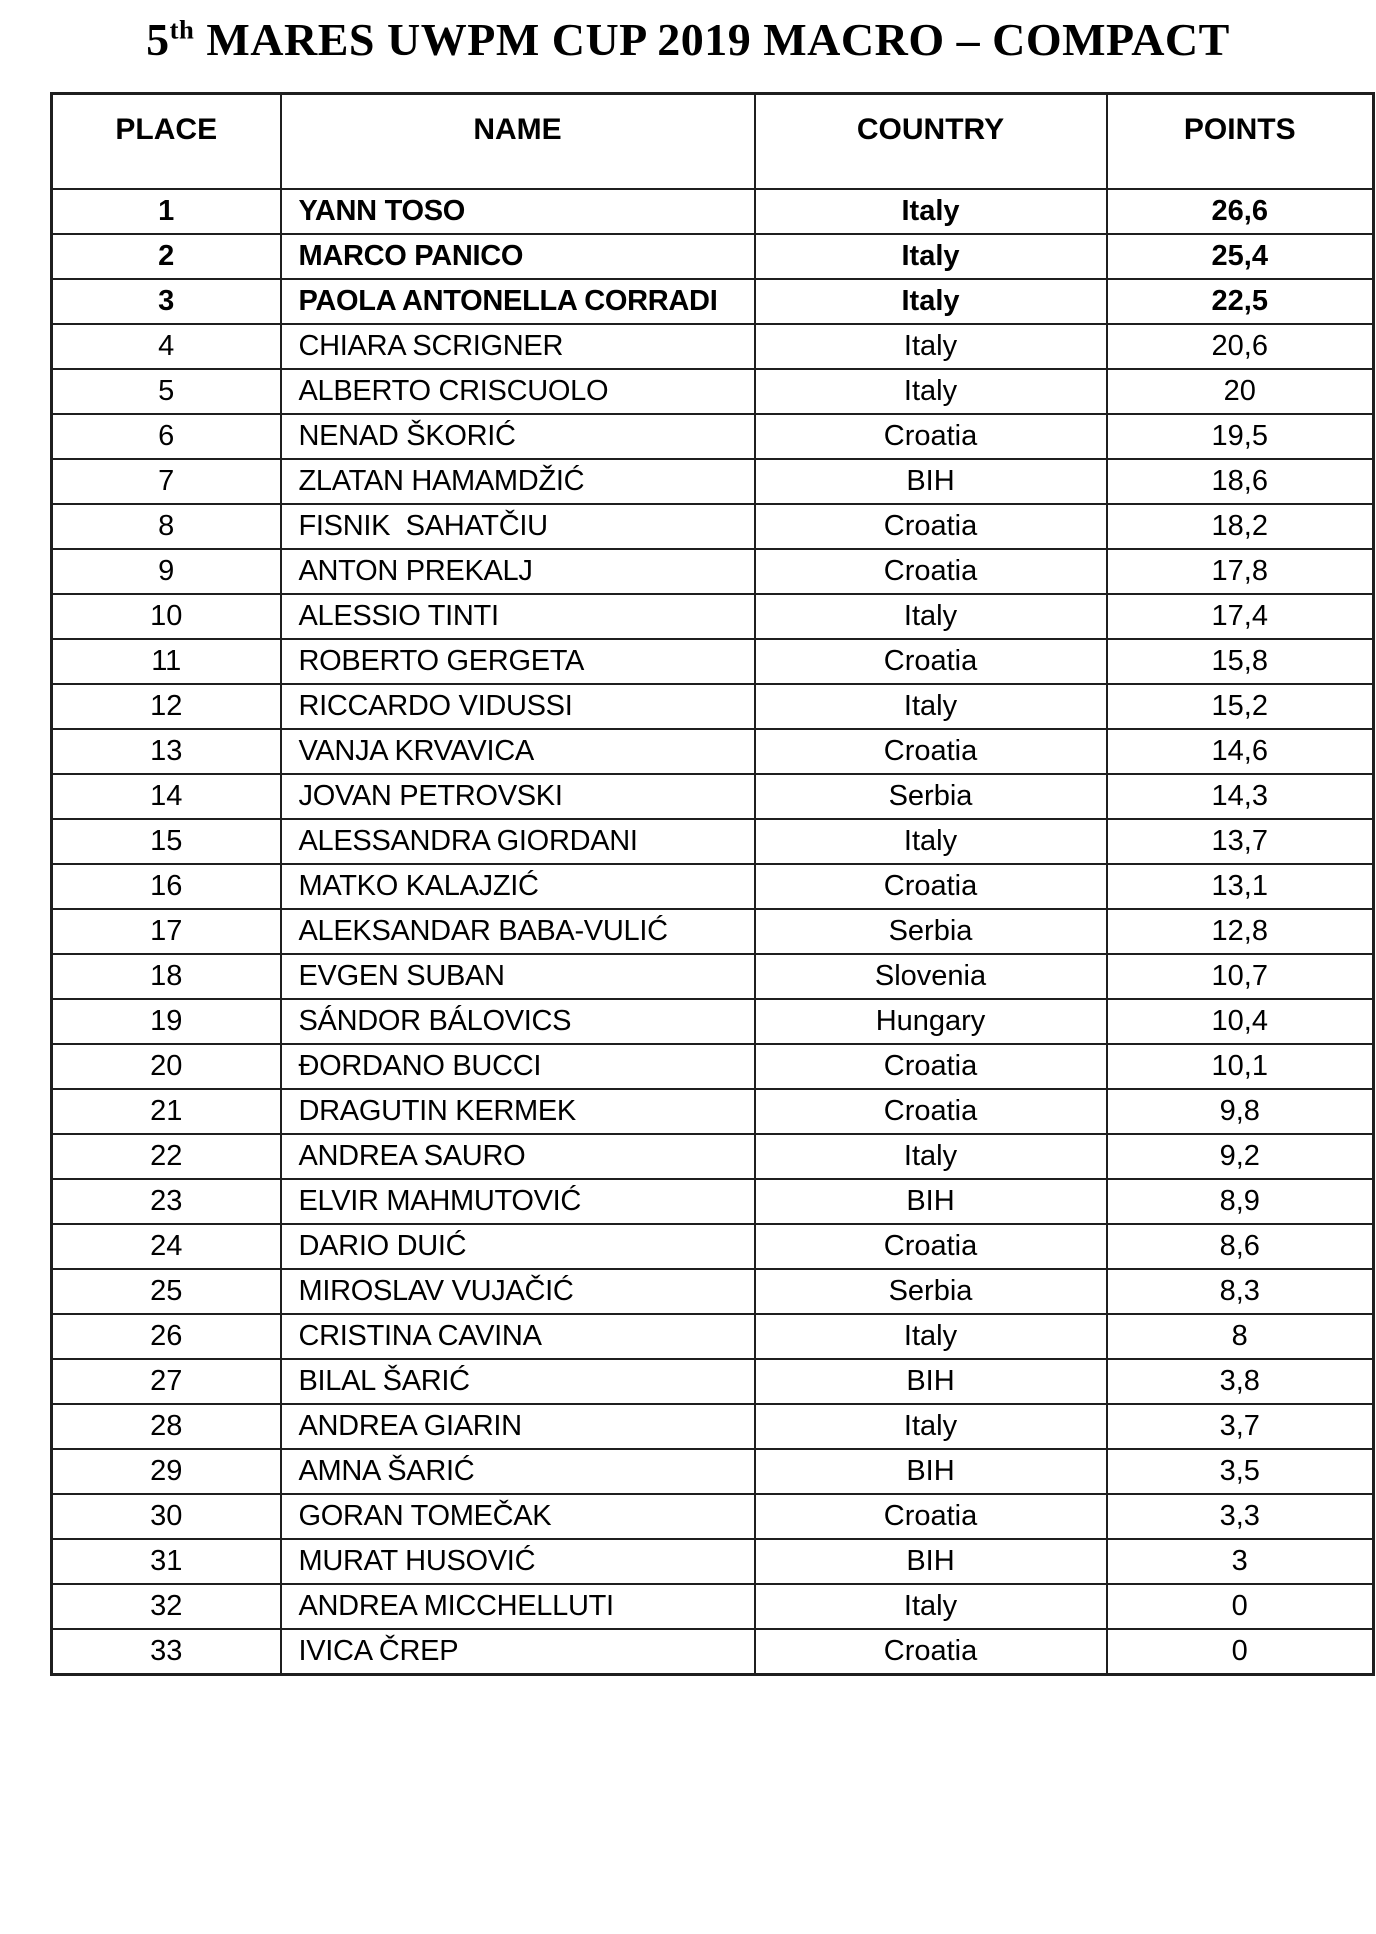 The width and height of the screenshot is (1376, 1934). I want to click on name-cell: NENAD ŠKORIĆ, so click(517, 436).